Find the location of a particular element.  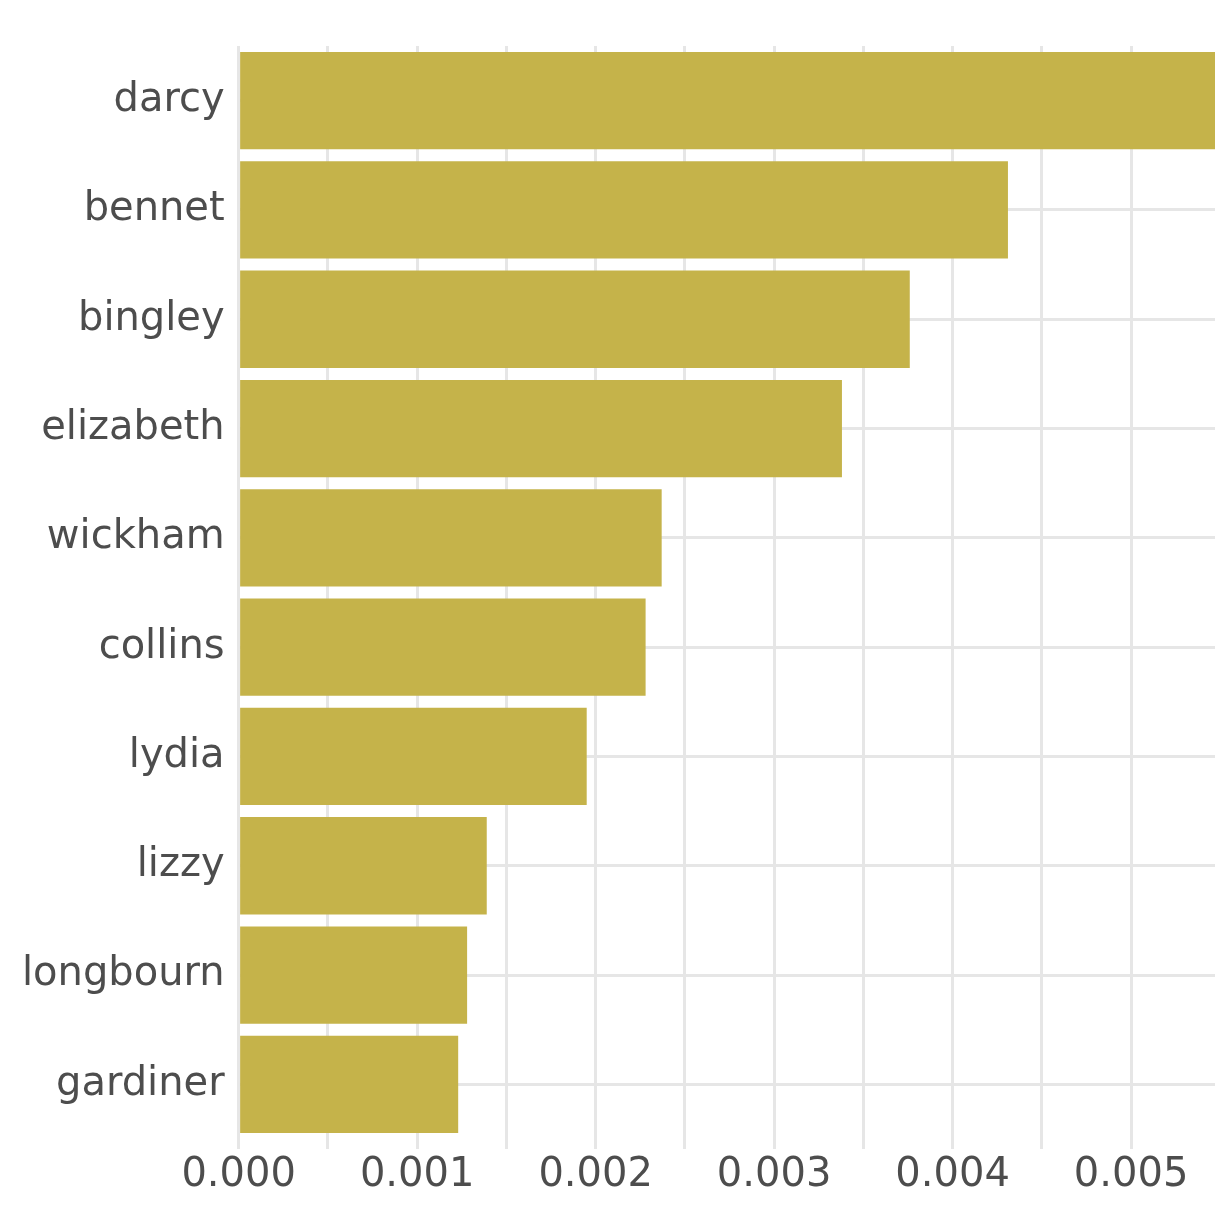

y-tick-label: gardiner is located at coordinates (141, 1080).